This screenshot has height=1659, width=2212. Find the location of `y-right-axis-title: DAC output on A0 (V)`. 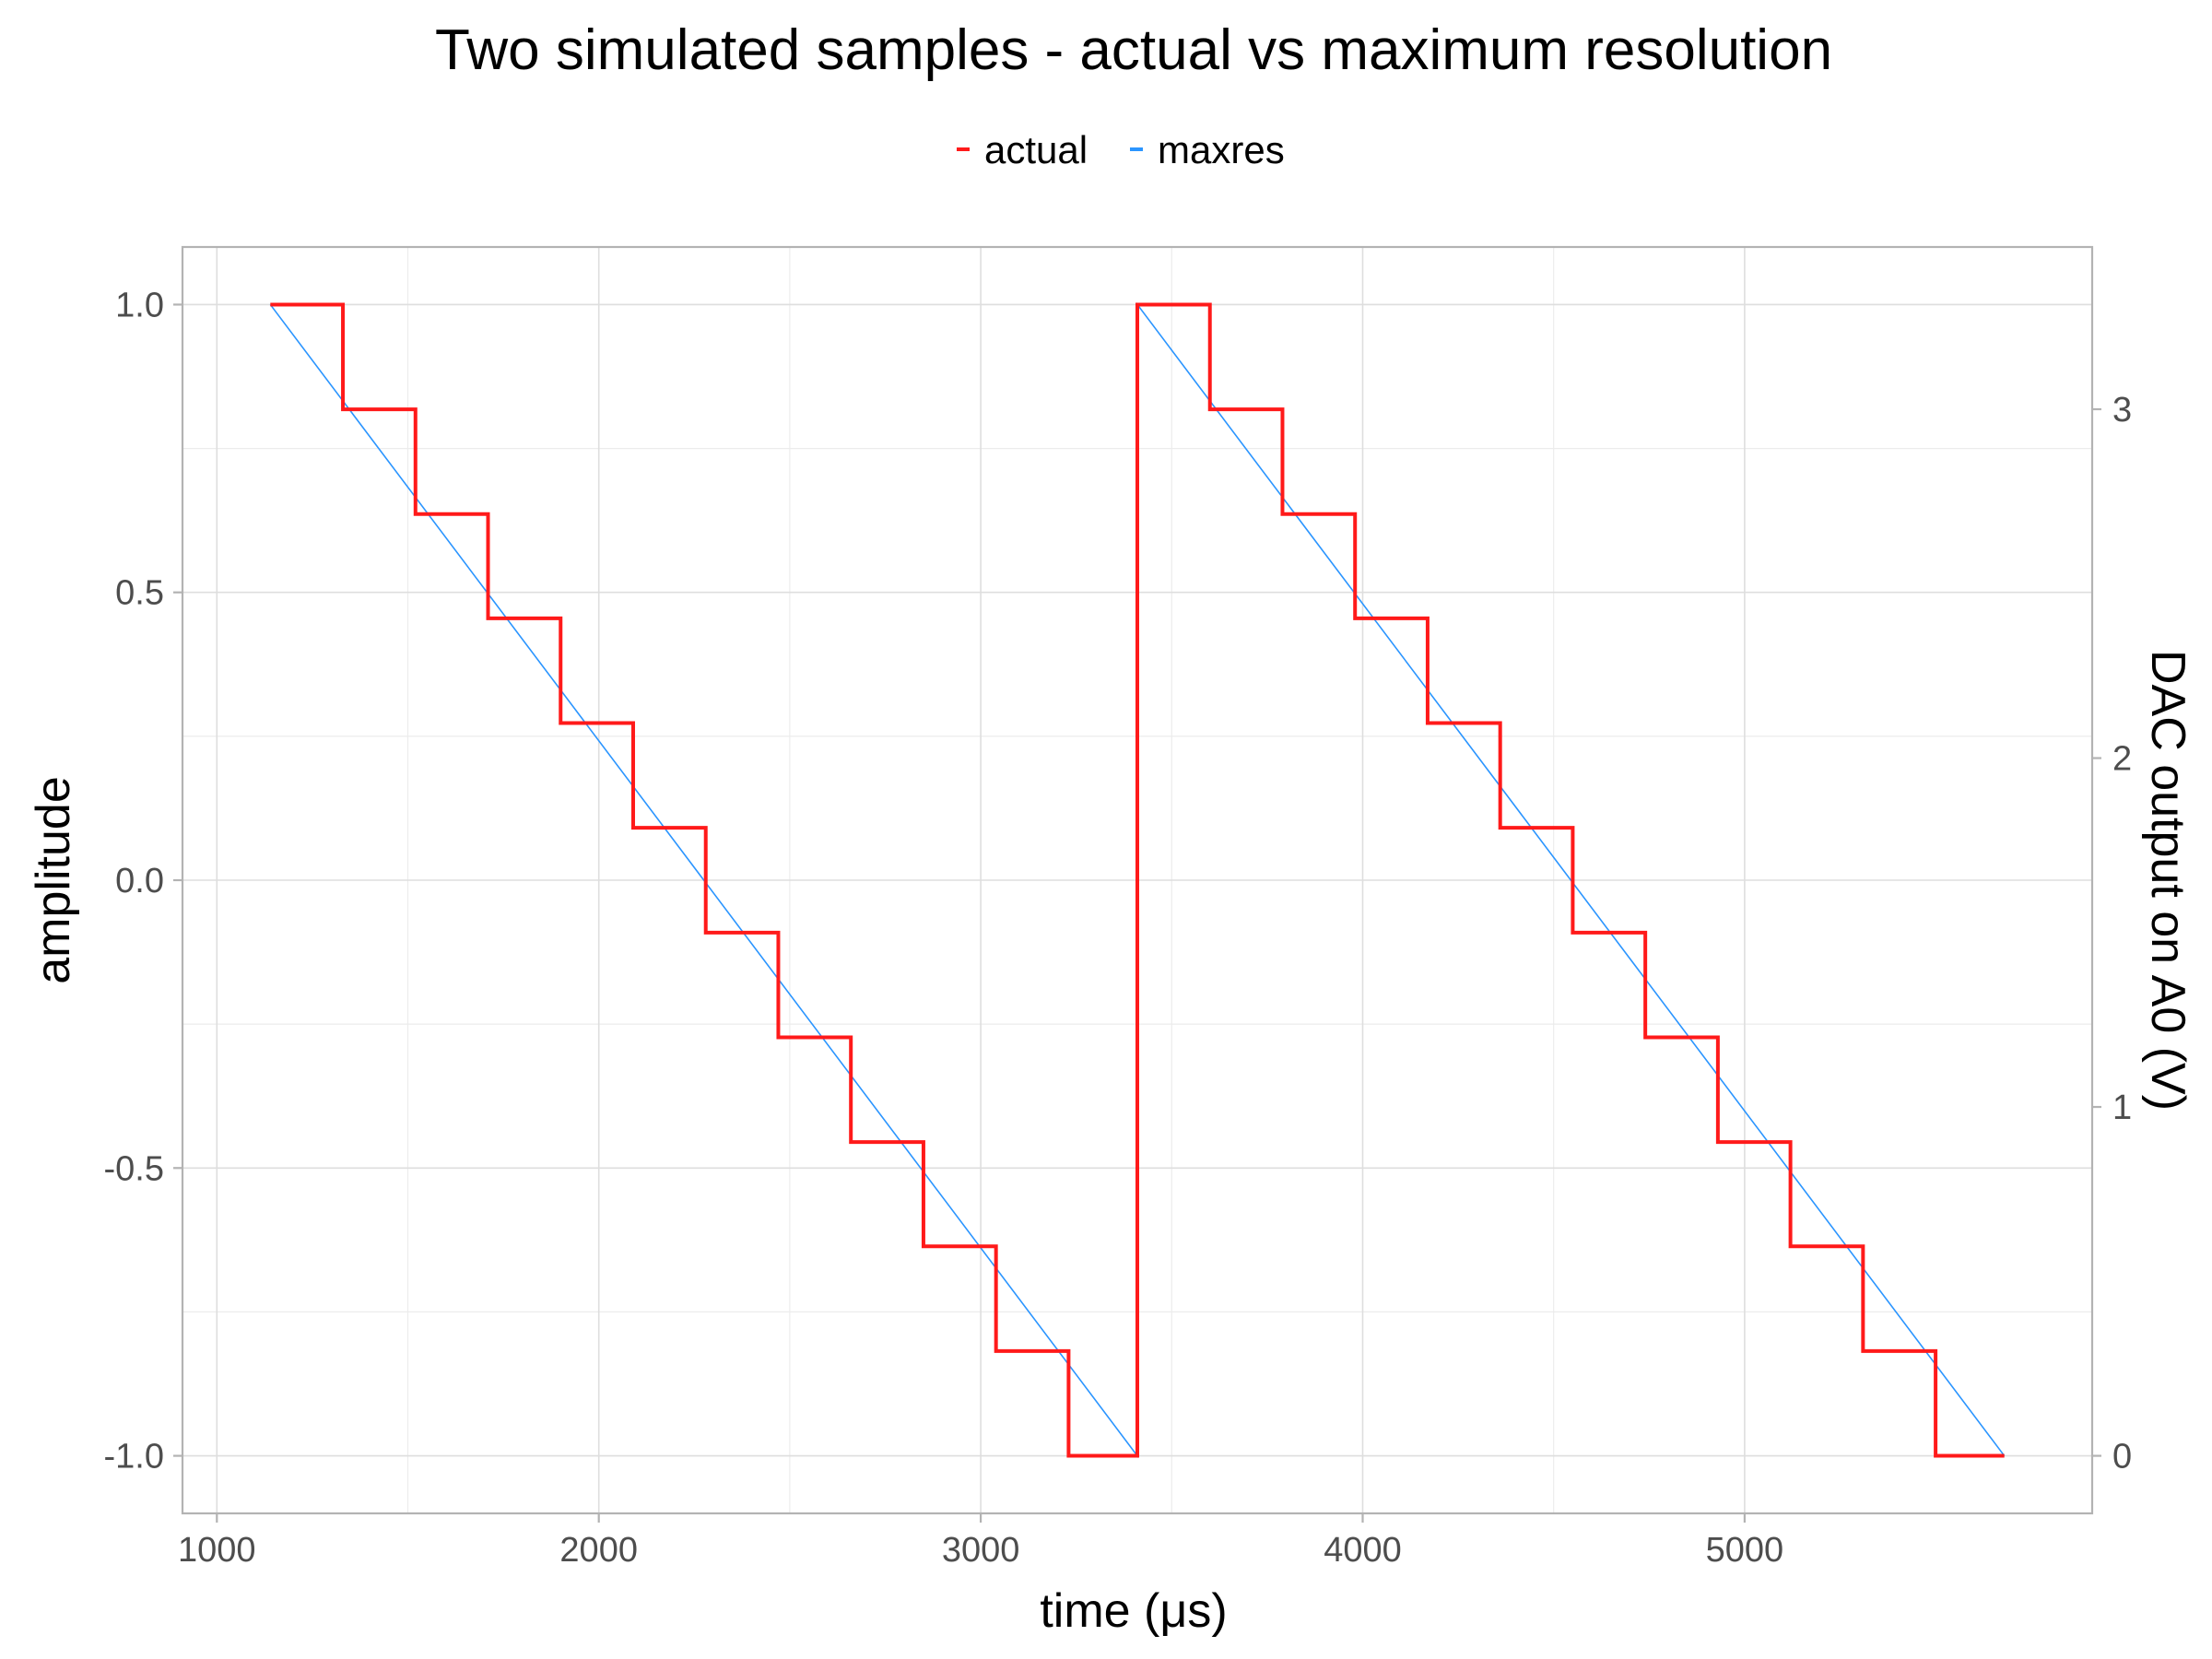

y-right-axis-title: DAC output on A0 (V) is located at coordinates (2167, 880).